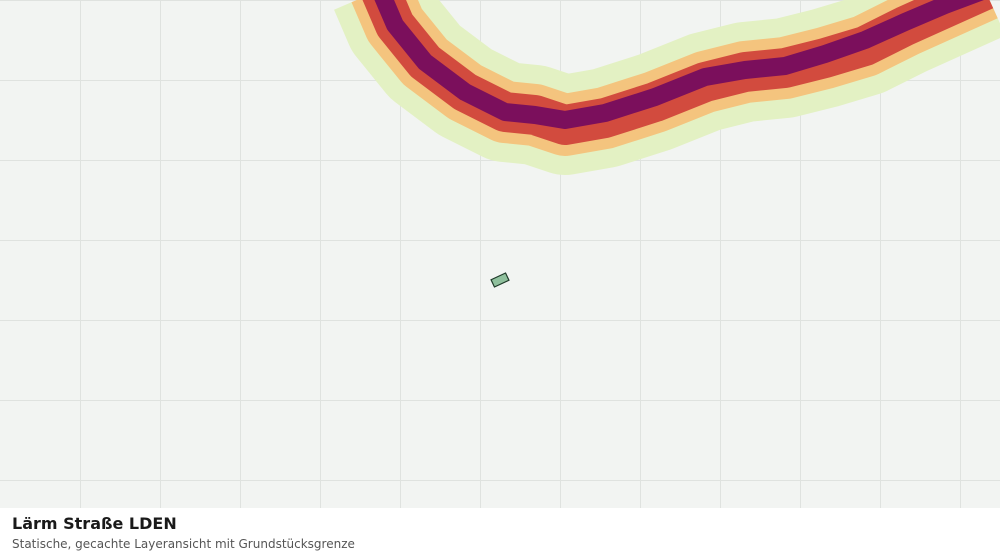  Describe the element at coordinates (679, 64) in the screenshot. I see `noise-band-very-high` at that location.